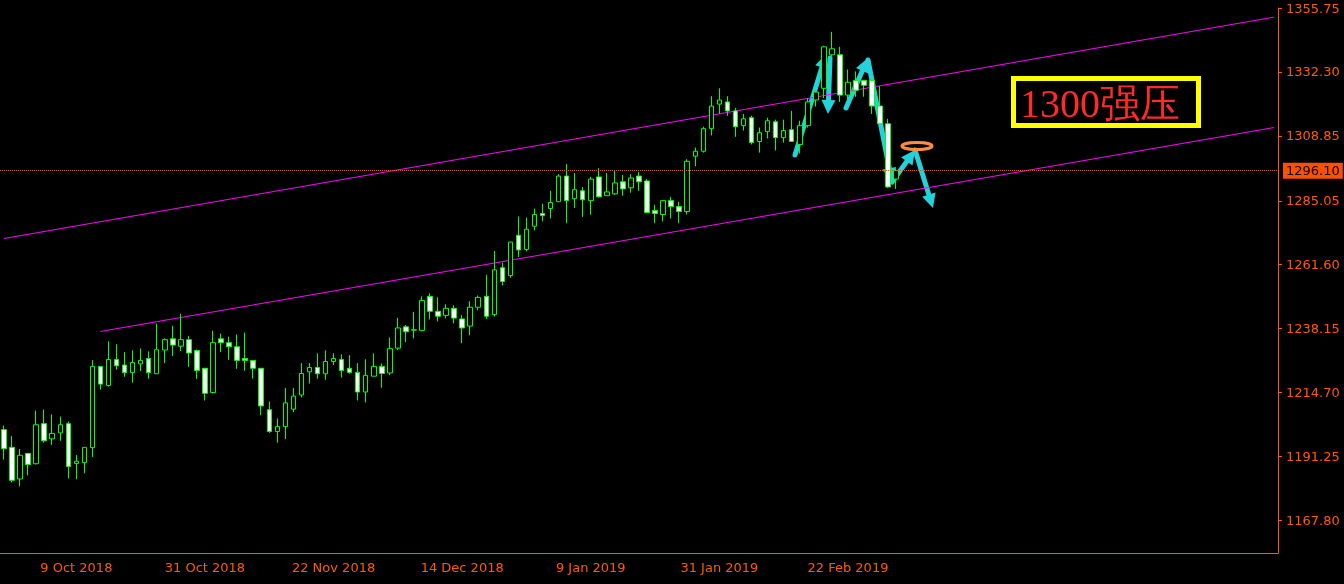 This screenshot has height=584, width=1344. I want to click on y-tick-label: 1261.60, so click(1313, 265).